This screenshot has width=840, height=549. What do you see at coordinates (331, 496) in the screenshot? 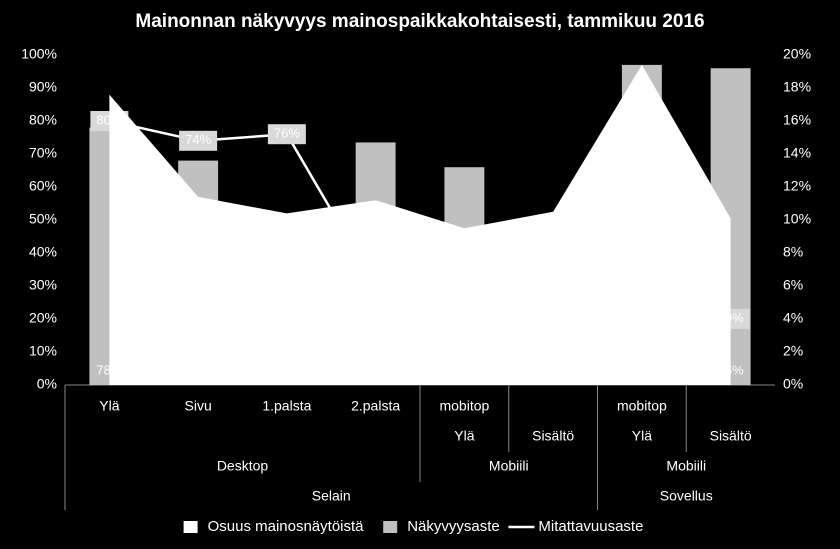
I see `x-group-label: Selain` at bounding box center [331, 496].